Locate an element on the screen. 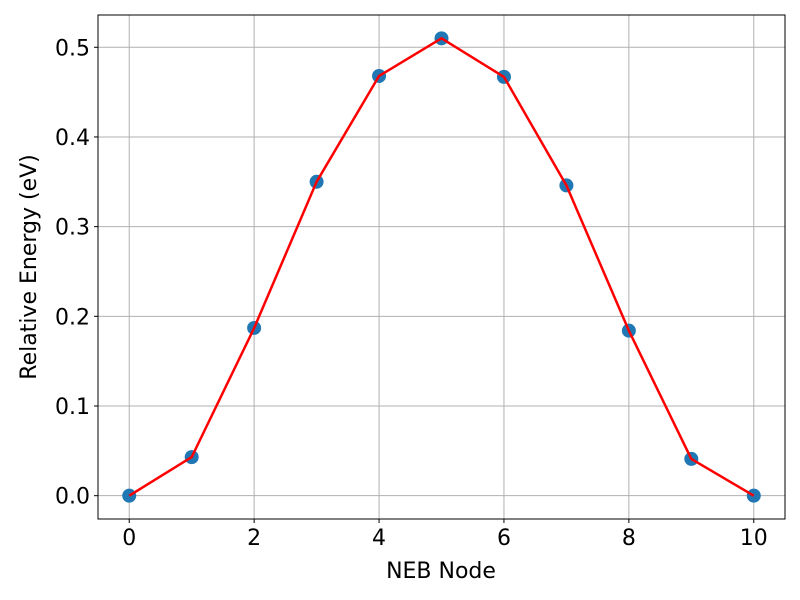 This screenshot has width=800, height=600. x-tick-label: 2 is located at coordinates (254, 538).